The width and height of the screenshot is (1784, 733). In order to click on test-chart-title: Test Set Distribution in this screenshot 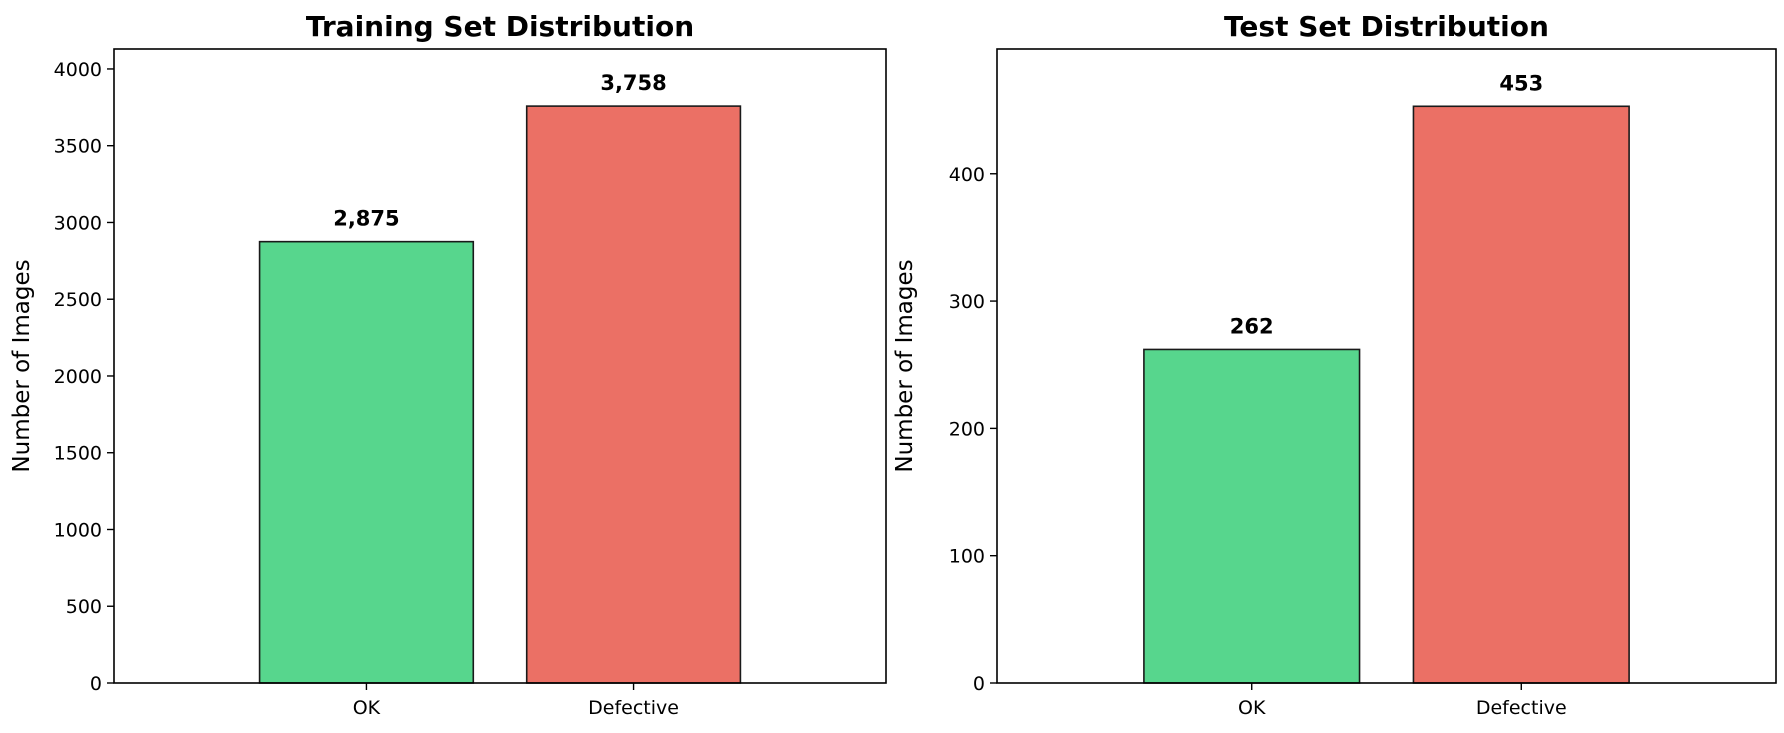, I will do `click(1386, 26)`.